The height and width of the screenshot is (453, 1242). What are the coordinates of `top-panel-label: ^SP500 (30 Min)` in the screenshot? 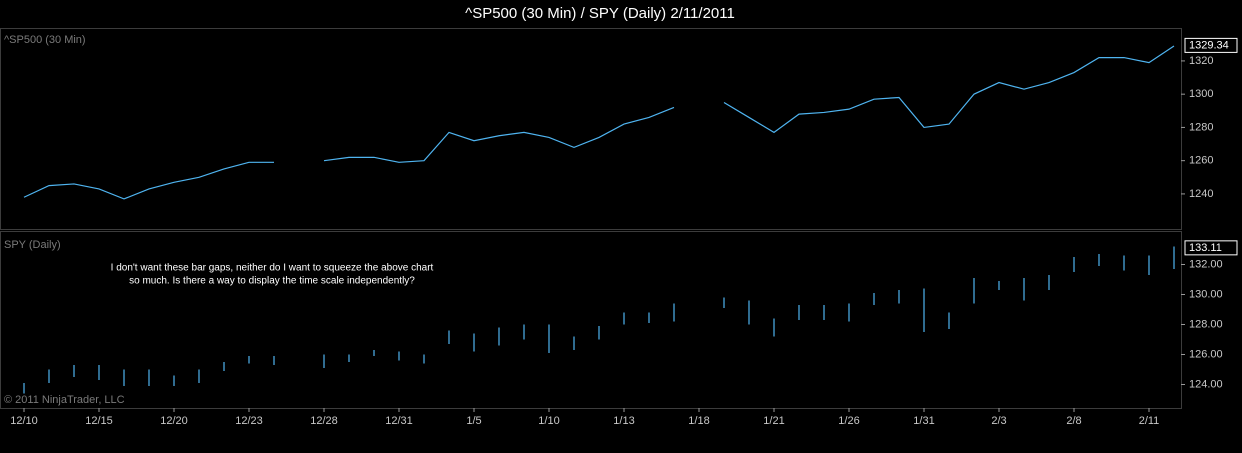 It's located at (45, 40).